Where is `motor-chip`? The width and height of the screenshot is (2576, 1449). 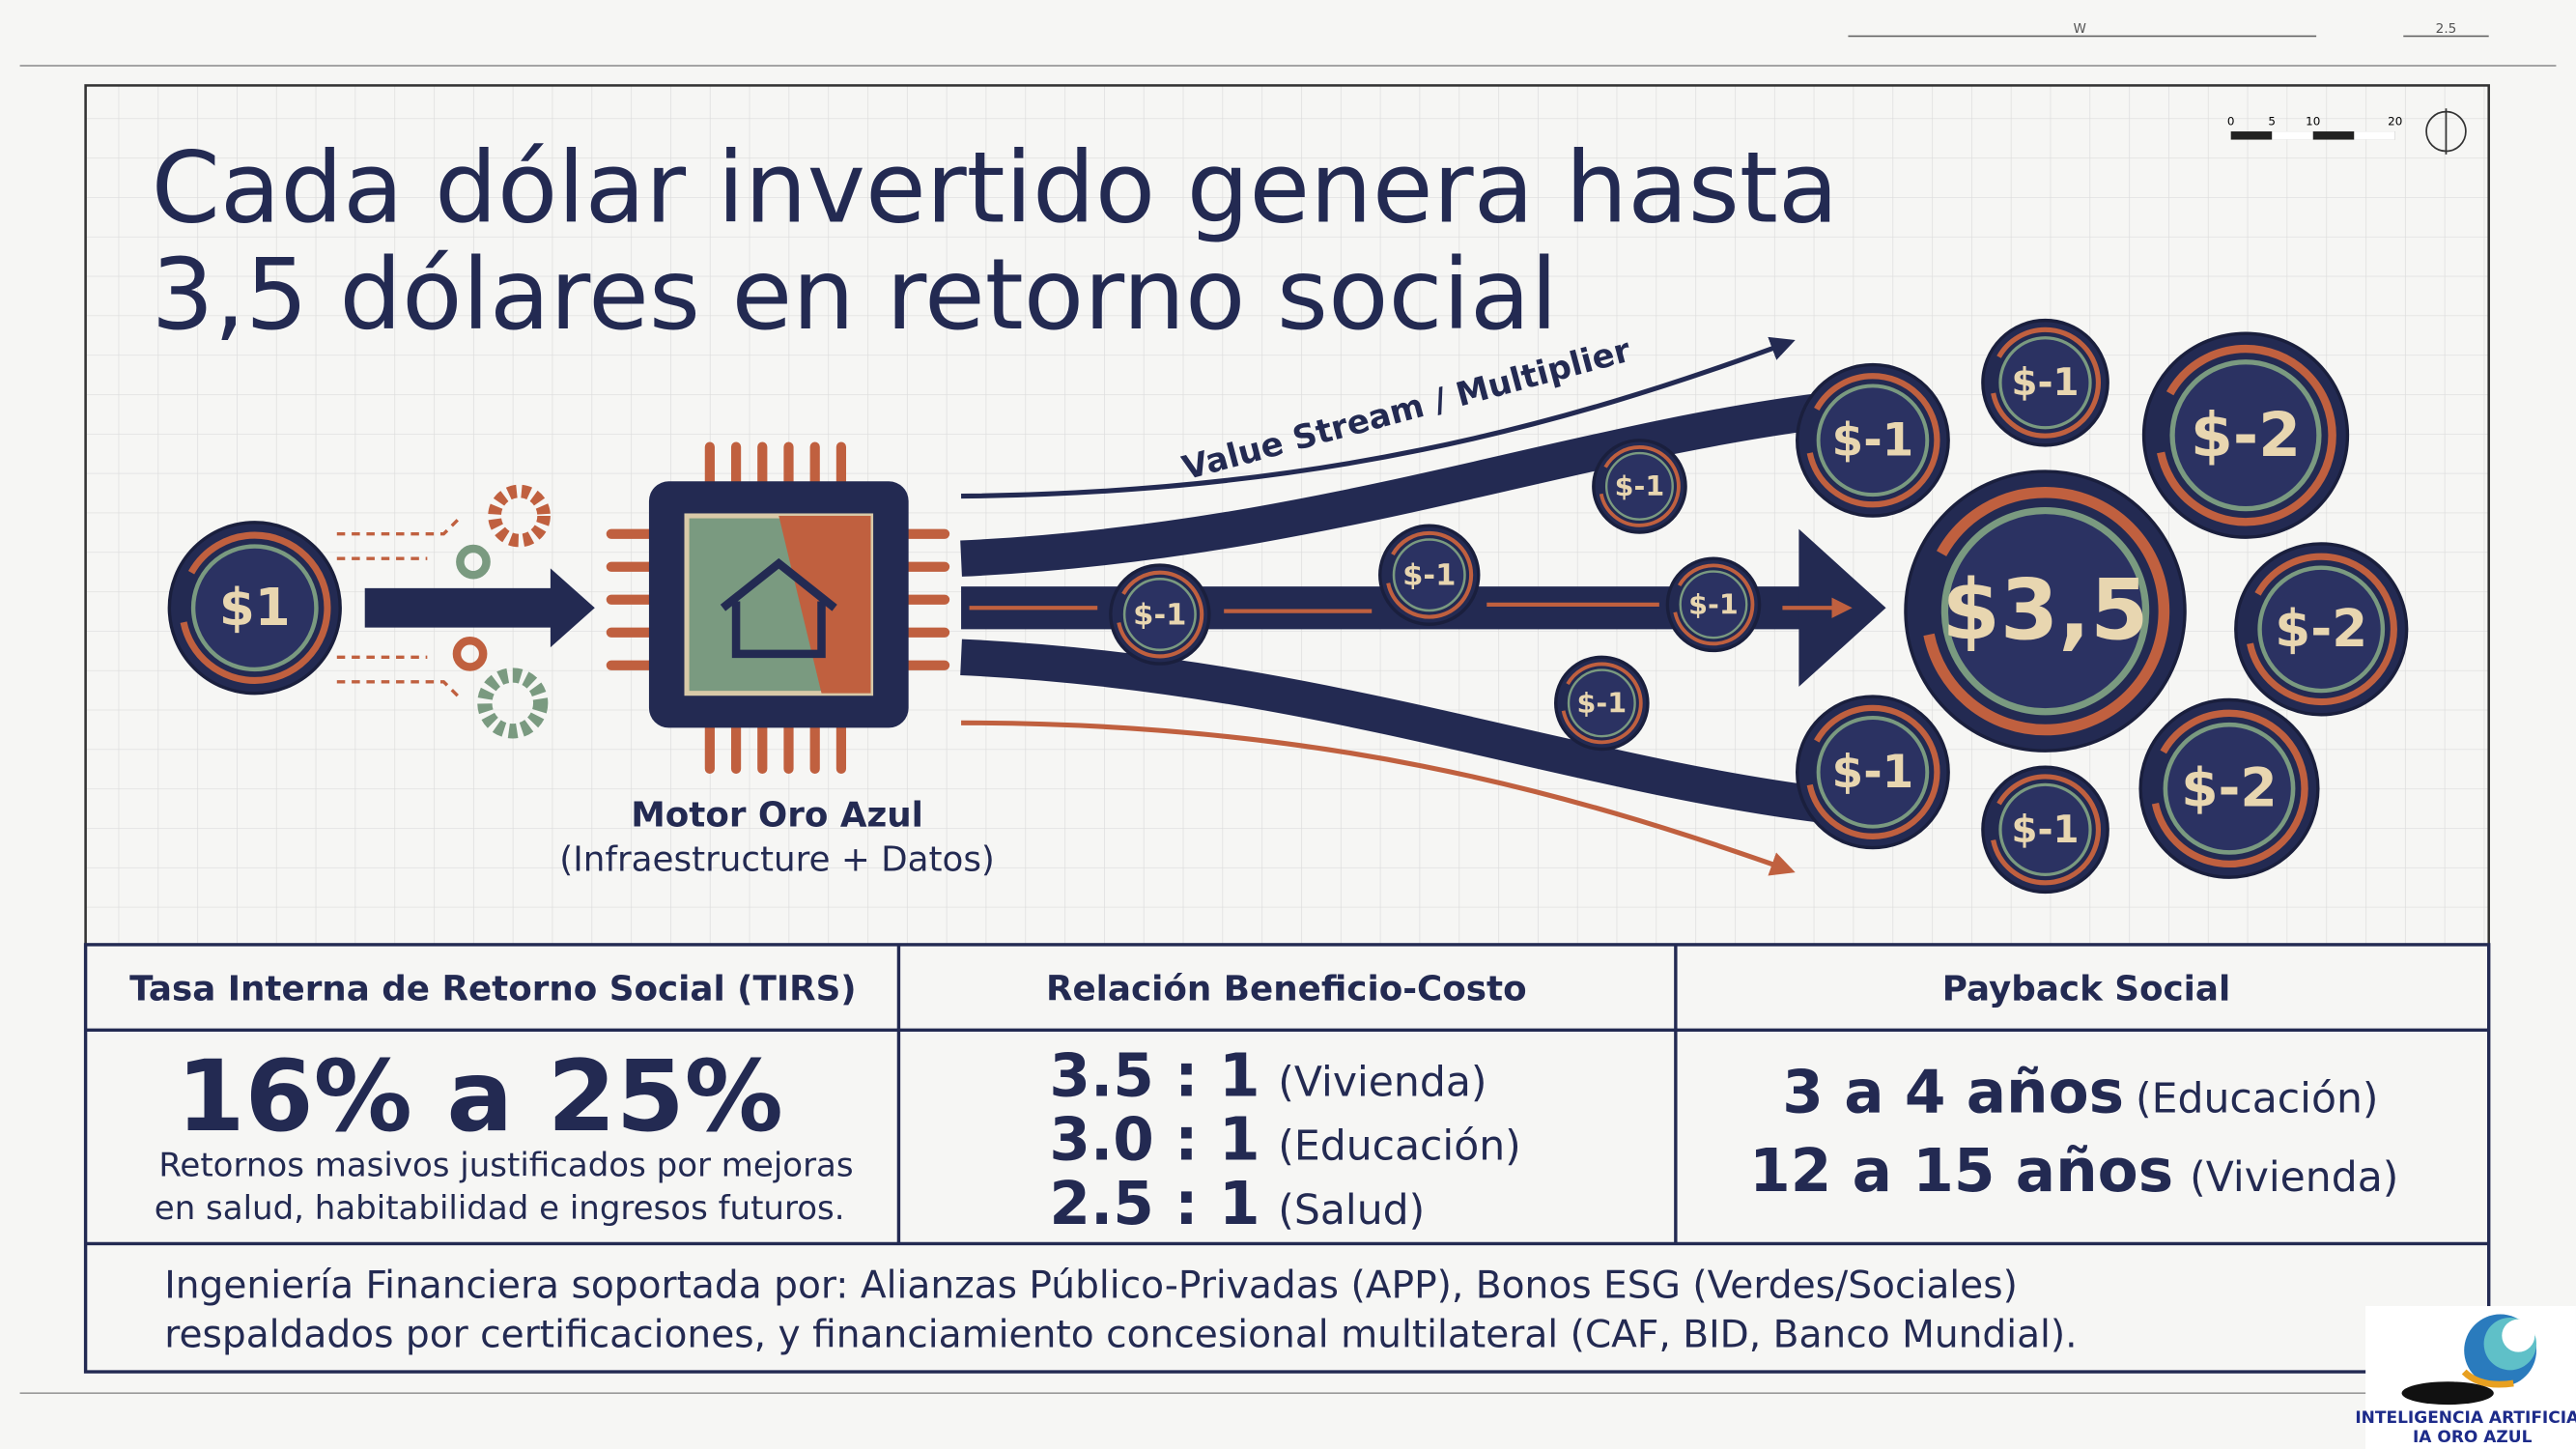
motor-chip is located at coordinates (778, 608).